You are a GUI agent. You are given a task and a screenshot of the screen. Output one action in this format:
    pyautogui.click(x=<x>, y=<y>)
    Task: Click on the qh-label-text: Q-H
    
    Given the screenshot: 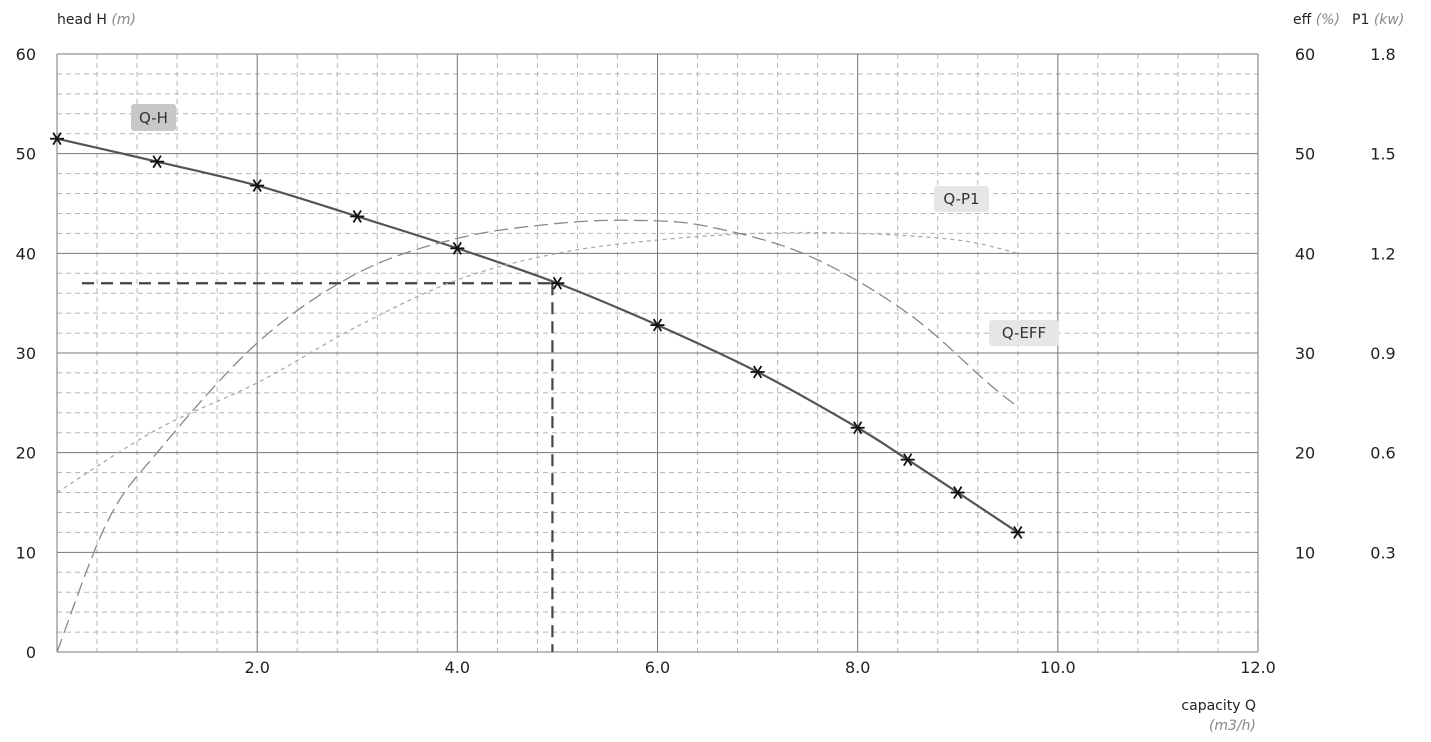 What is the action you would take?
    pyautogui.click(x=153, y=118)
    